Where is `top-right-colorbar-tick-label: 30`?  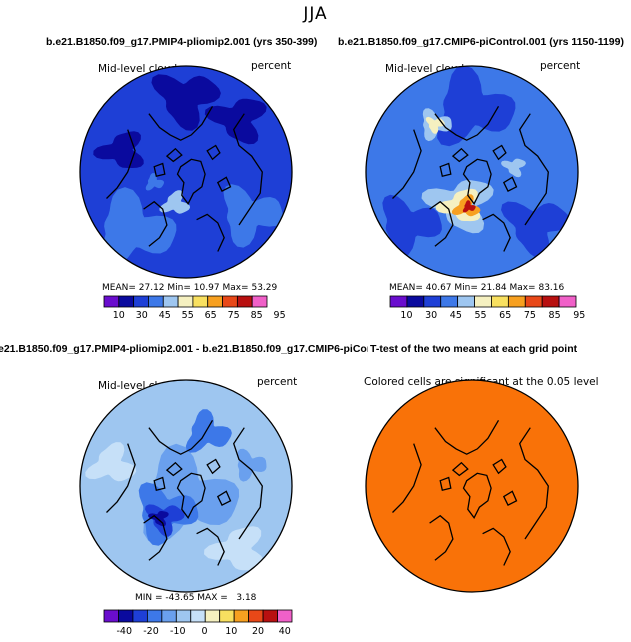
top-right-colorbar-tick-label: 30 is located at coordinates (431, 315).